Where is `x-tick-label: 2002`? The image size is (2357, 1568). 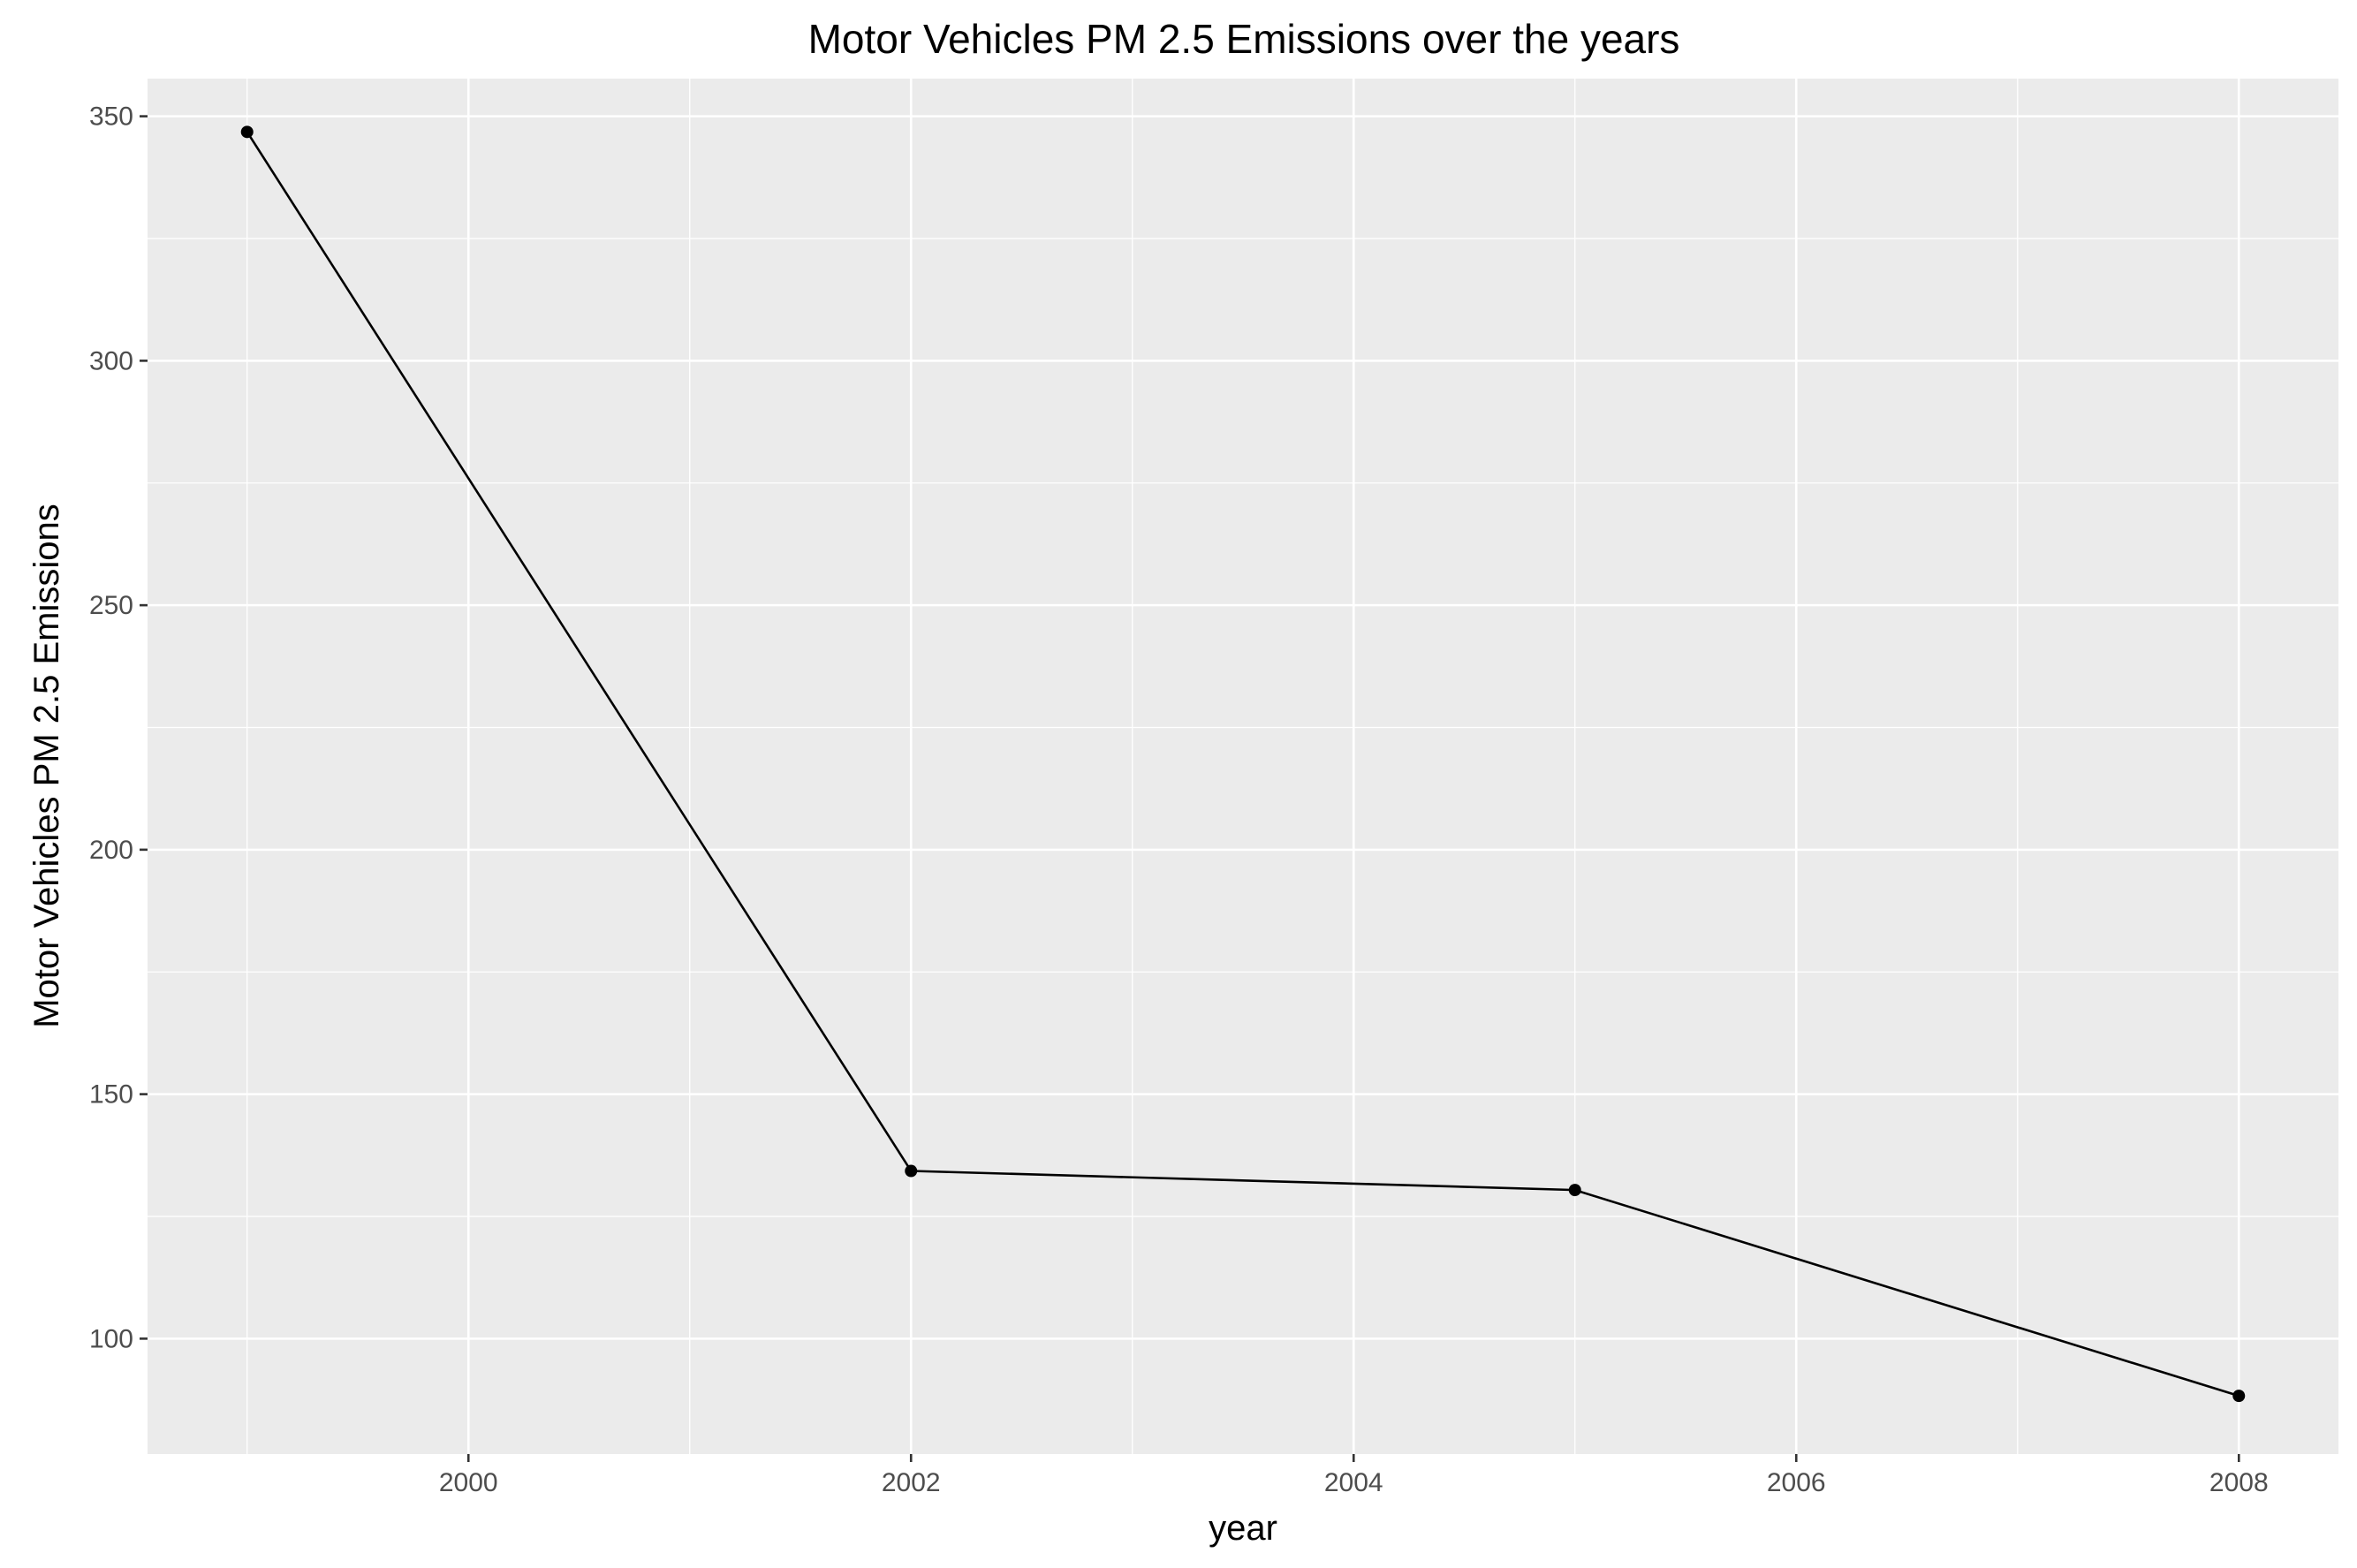
x-tick-label: 2002 is located at coordinates (911, 1482).